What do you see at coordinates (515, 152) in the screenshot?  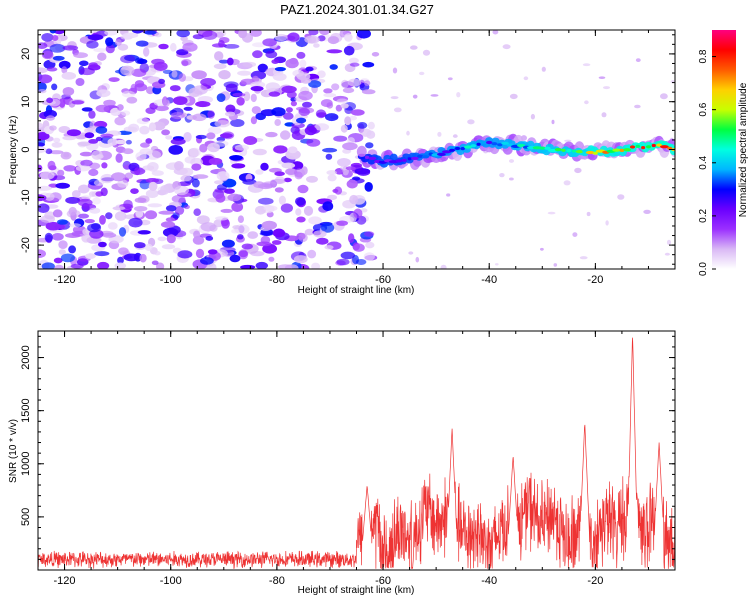 I see `signal-ridge` at bounding box center [515, 152].